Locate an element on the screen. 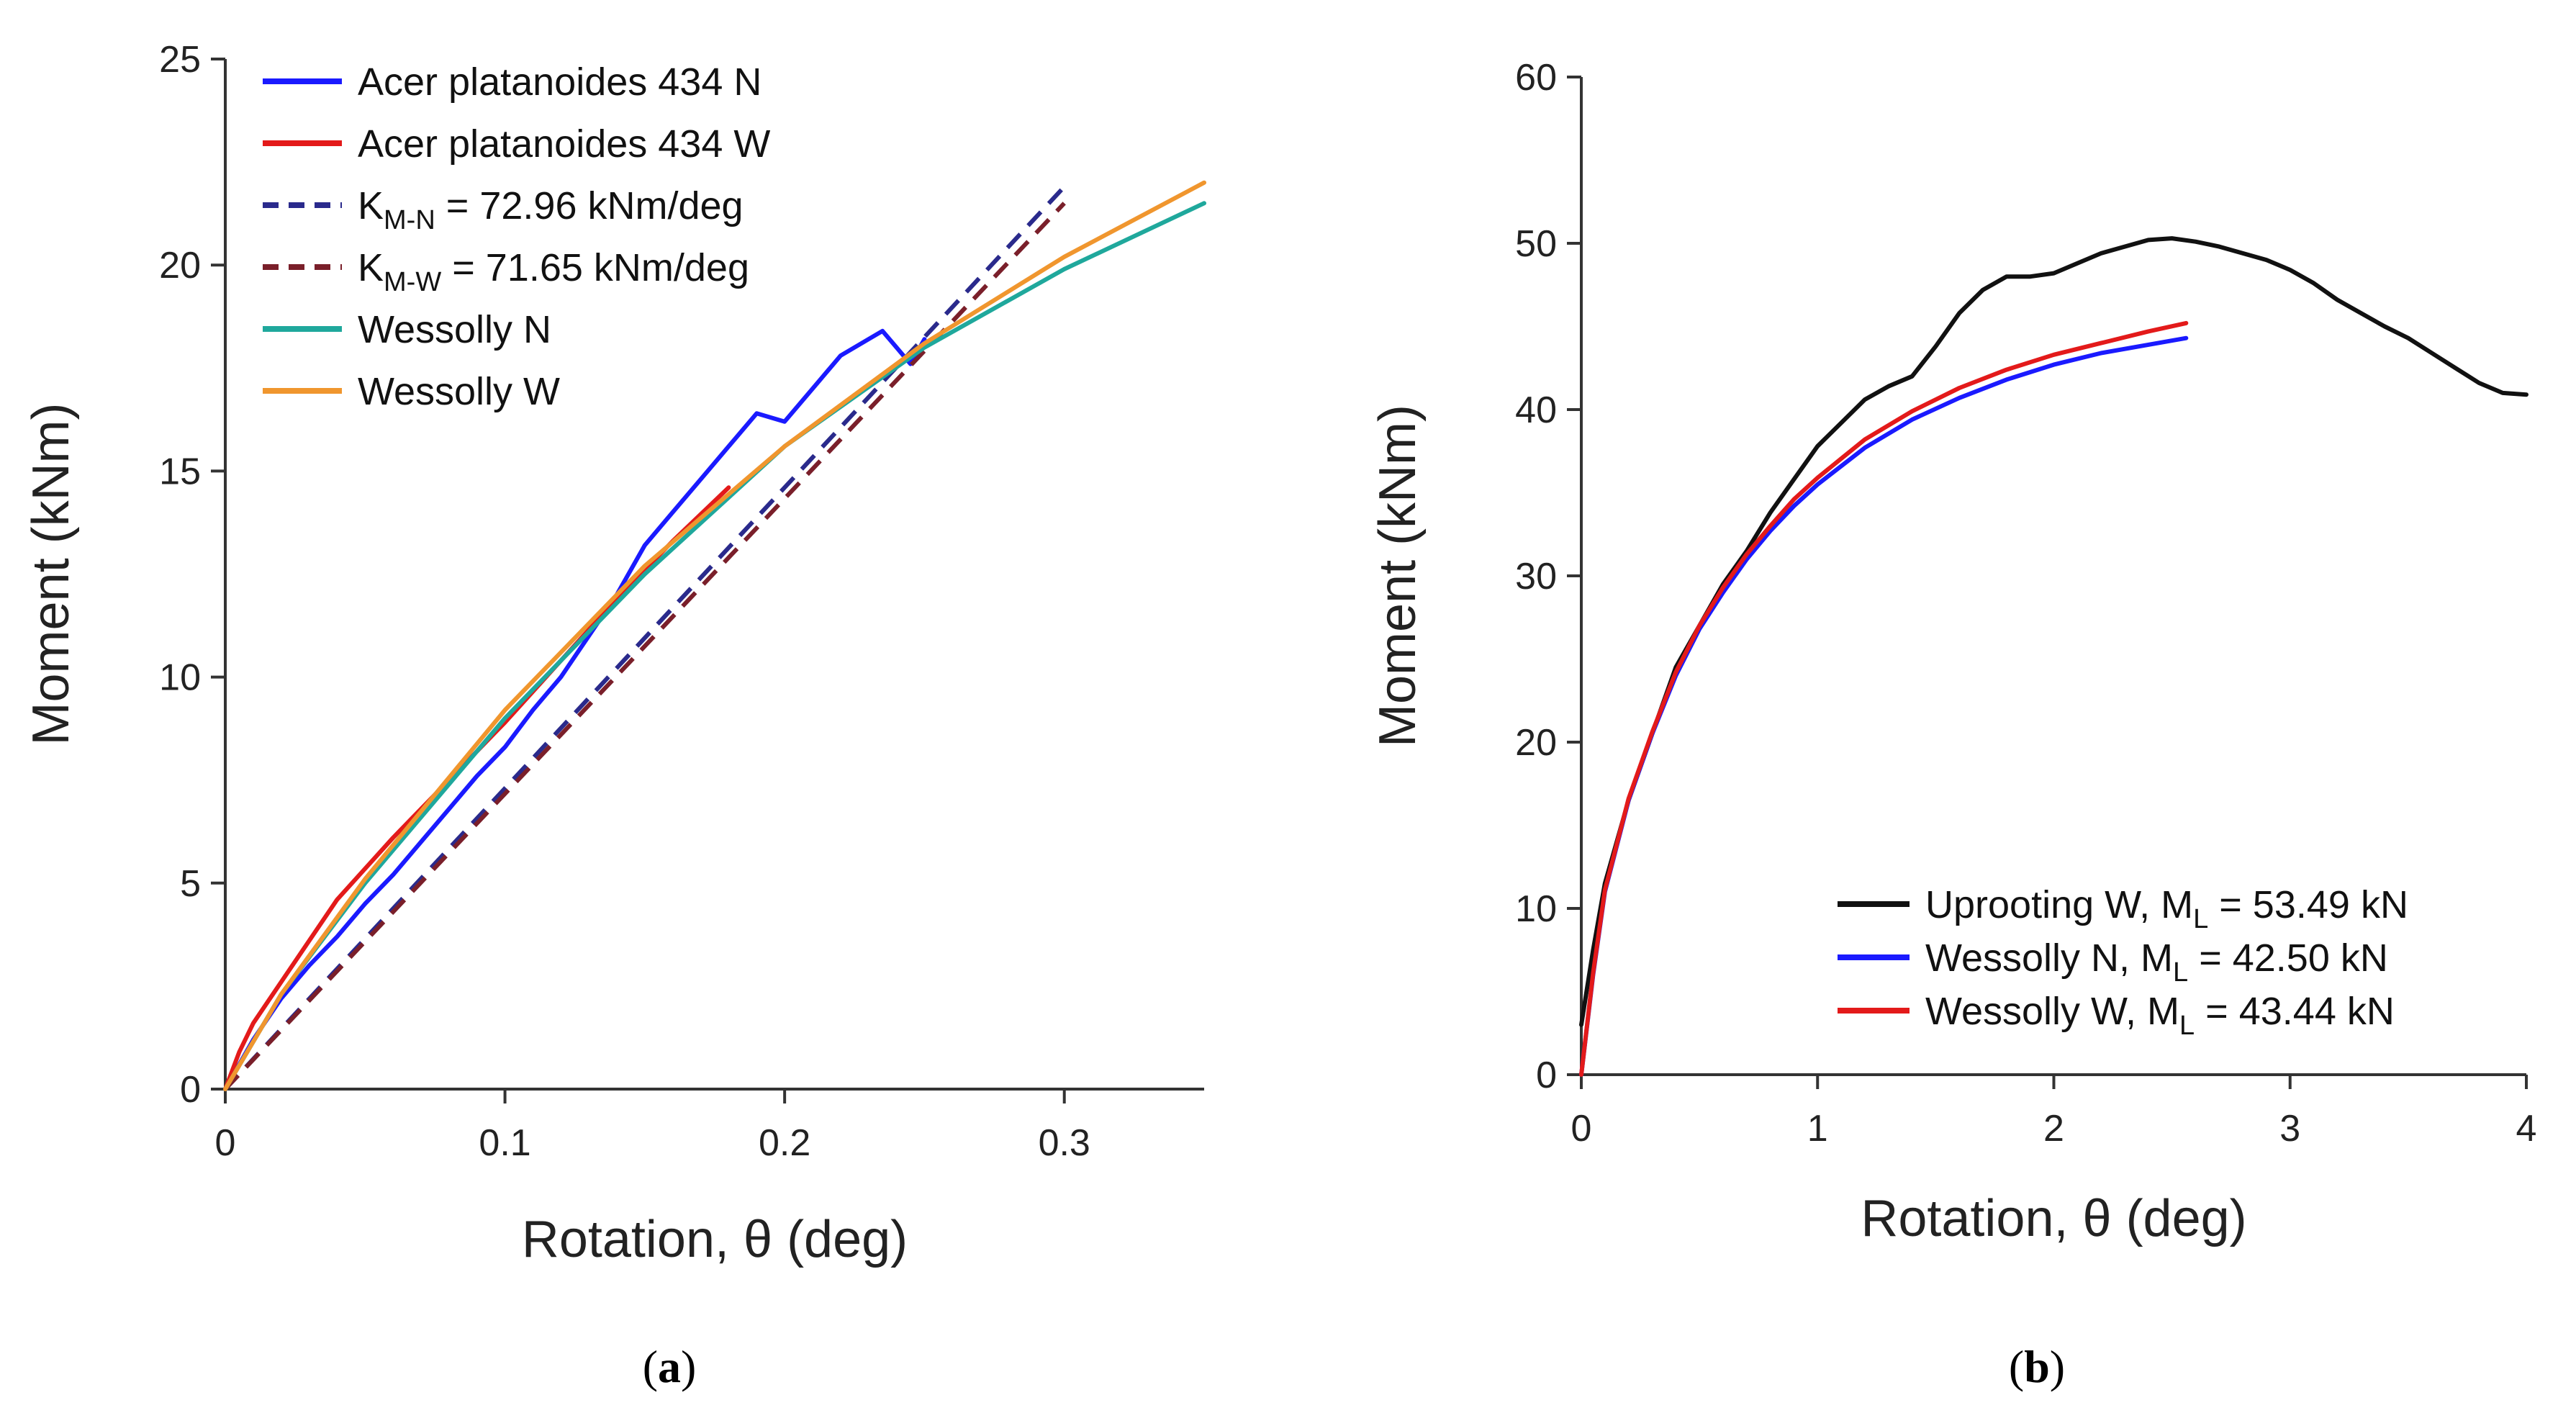  legend-label-main: Wessolly N is located at coordinates (454, 329).